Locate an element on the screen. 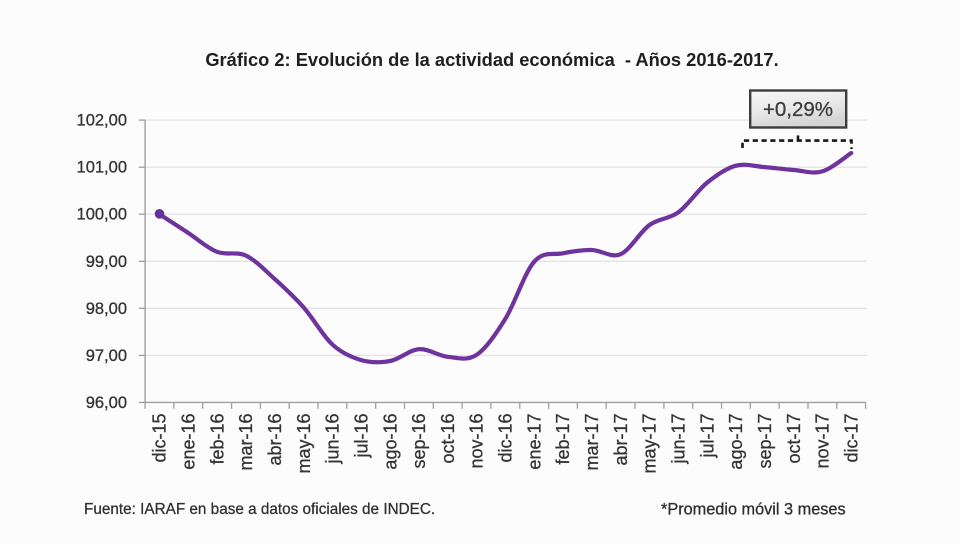 Image resolution: width=960 pixels, height=549 pixels. svg-text: ene-17 is located at coordinates (534, 442).